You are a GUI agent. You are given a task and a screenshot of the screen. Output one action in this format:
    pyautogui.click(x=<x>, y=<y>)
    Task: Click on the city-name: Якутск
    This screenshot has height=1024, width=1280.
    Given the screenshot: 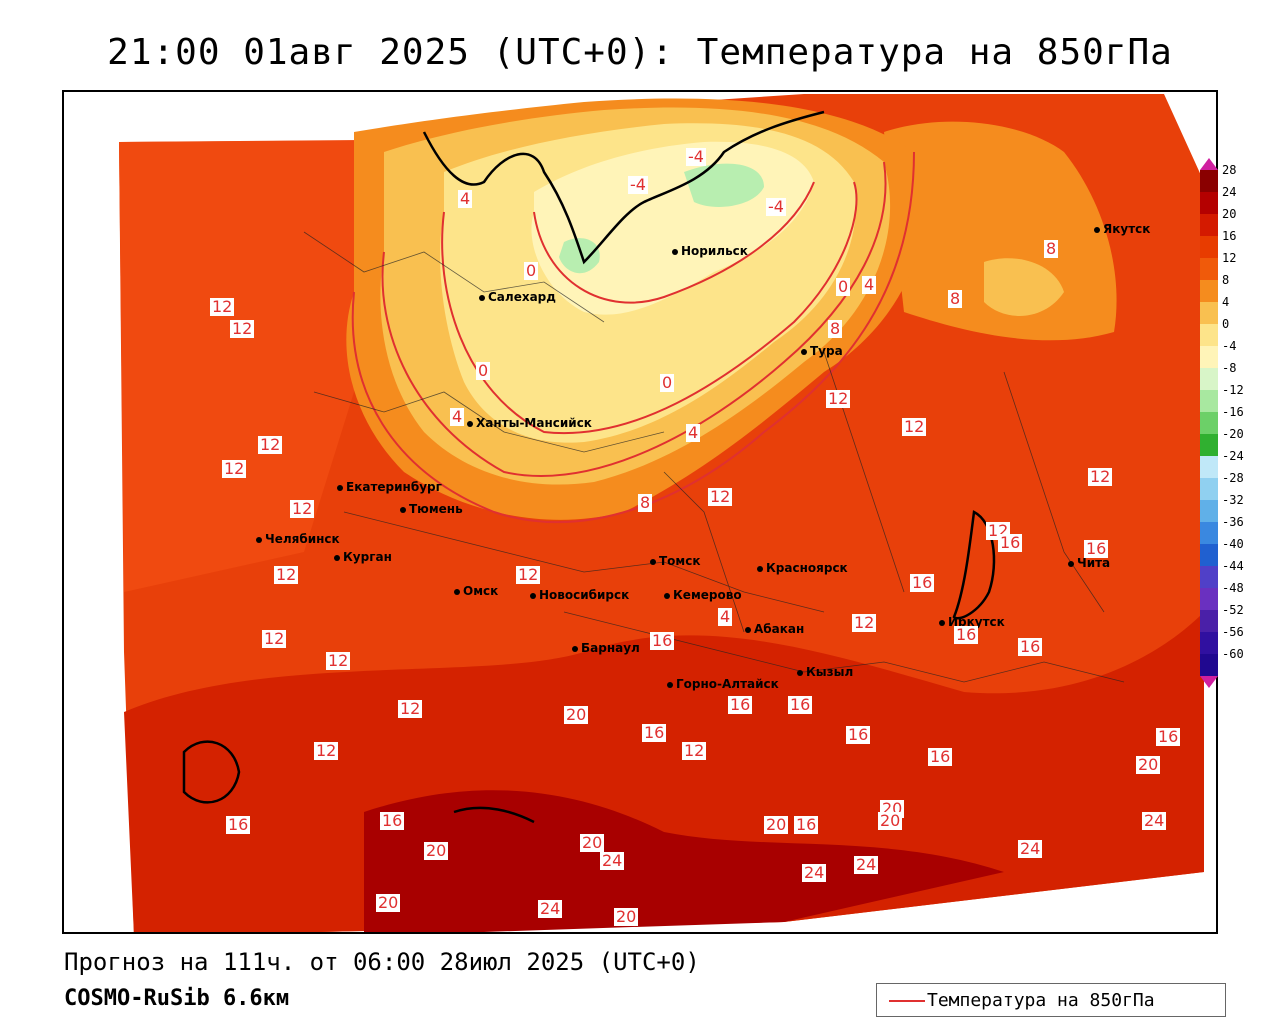 What is the action you would take?
    pyautogui.click(x=1127, y=229)
    